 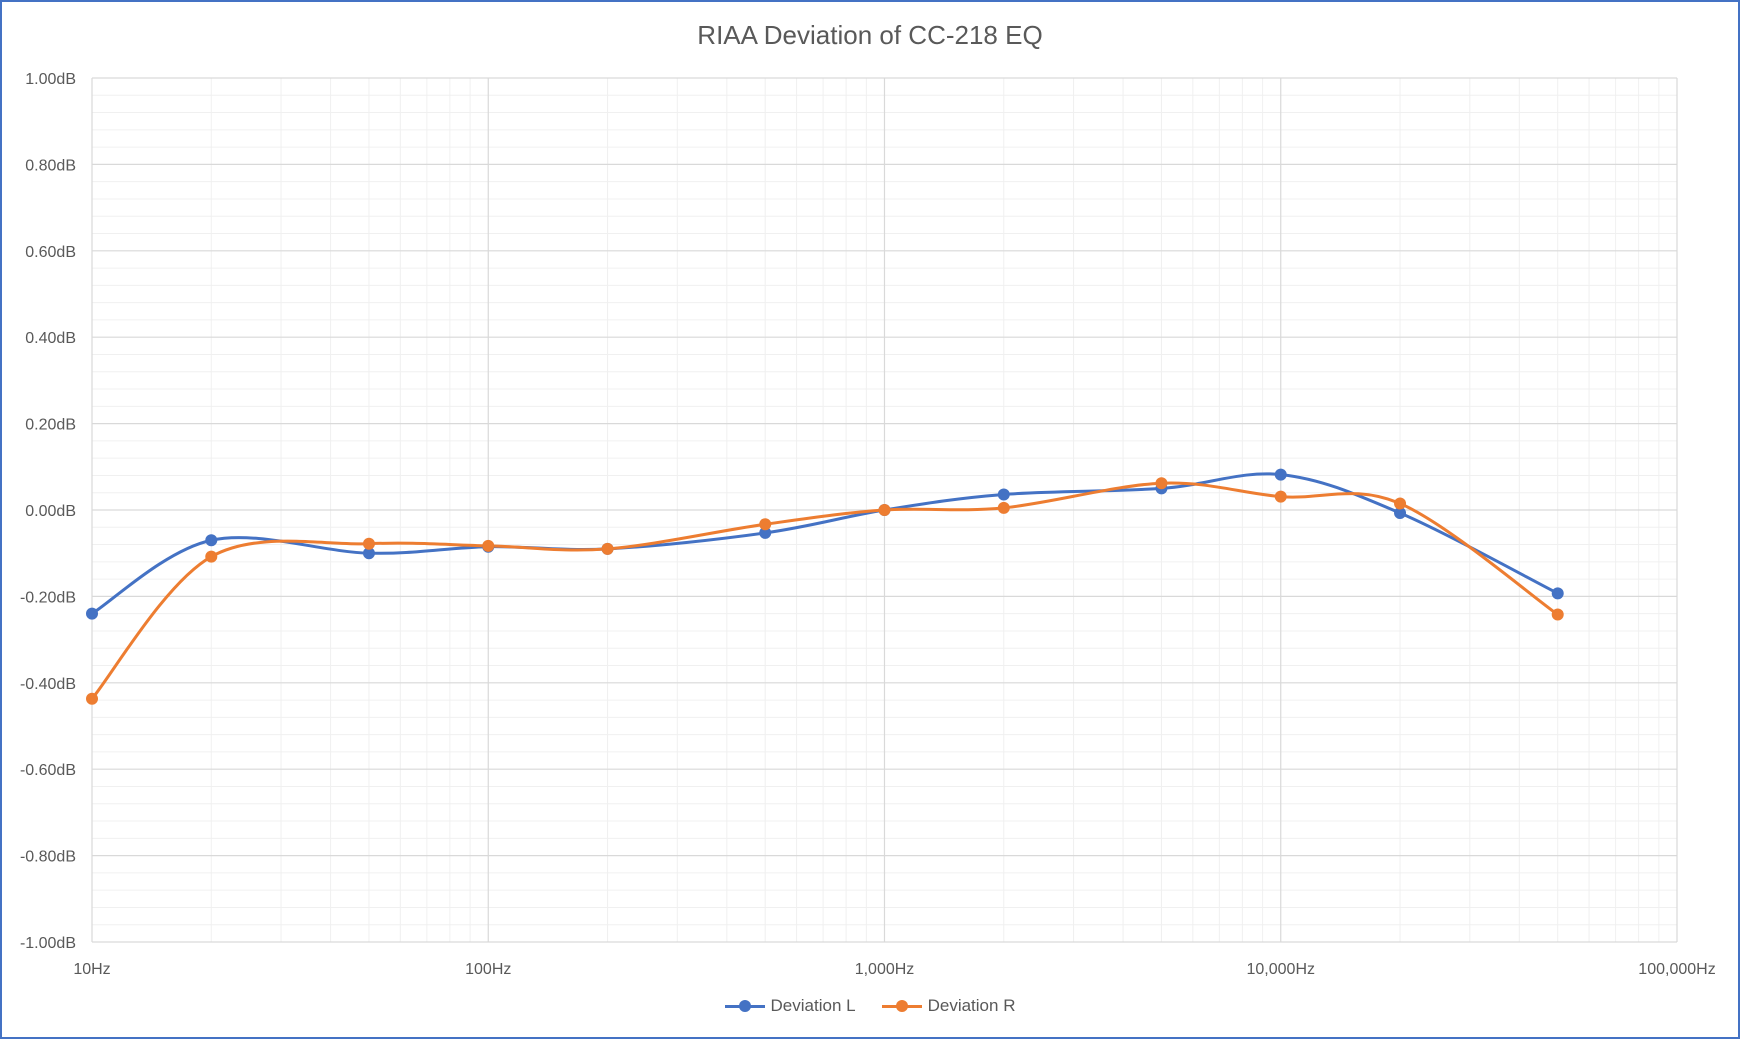 I want to click on y-tick-label: -0.40dB, so click(x=48, y=684).